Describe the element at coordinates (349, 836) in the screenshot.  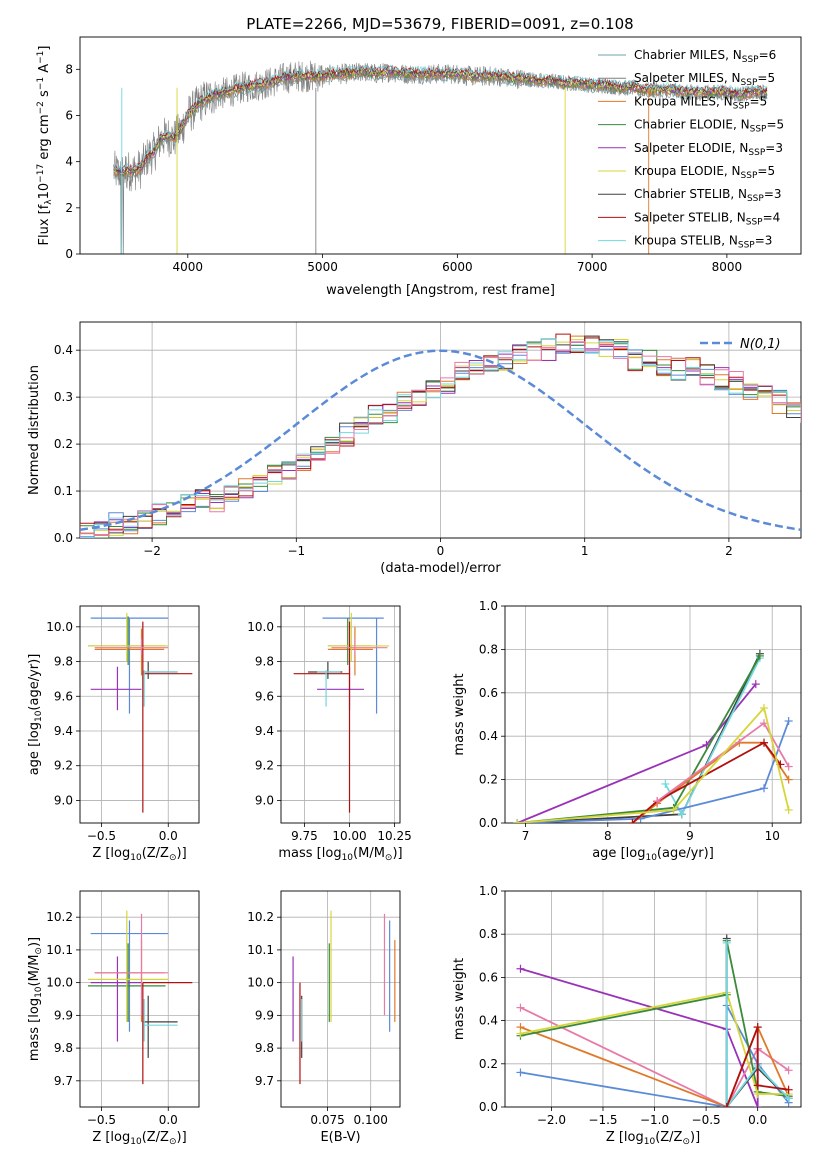
I see `x-tick-label: 10.00` at that location.